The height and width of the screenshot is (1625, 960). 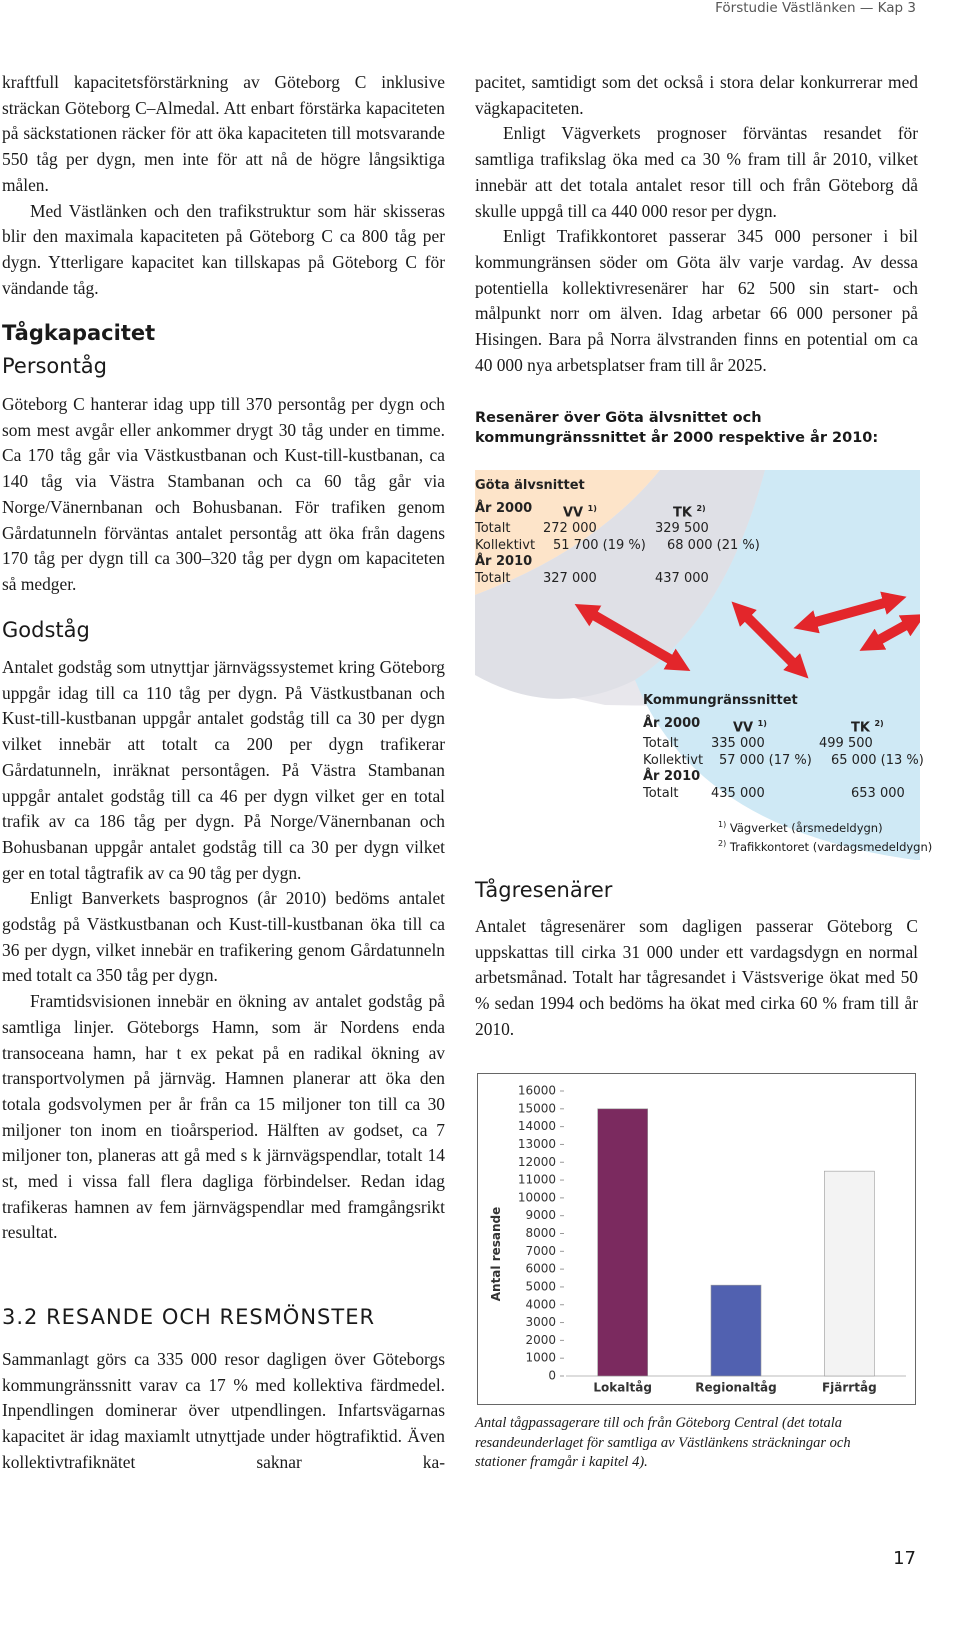 I want to click on cell: TK, so click(x=682, y=512).